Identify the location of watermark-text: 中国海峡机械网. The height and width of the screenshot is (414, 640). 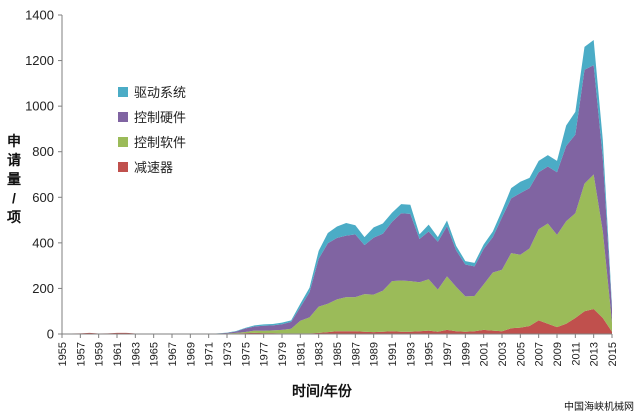
(599, 406).